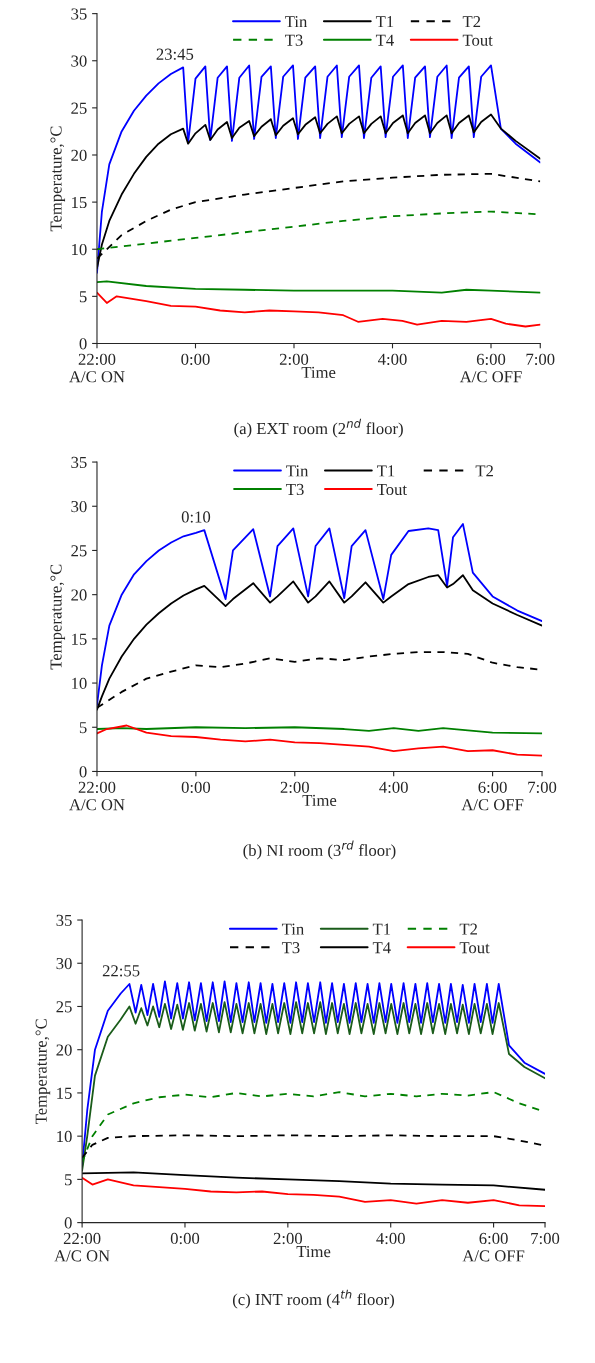  What do you see at coordinates (319, 850) in the screenshot?
I see `text: (b) NI room (3$^{rd}$ floor)` at bounding box center [319, 850].